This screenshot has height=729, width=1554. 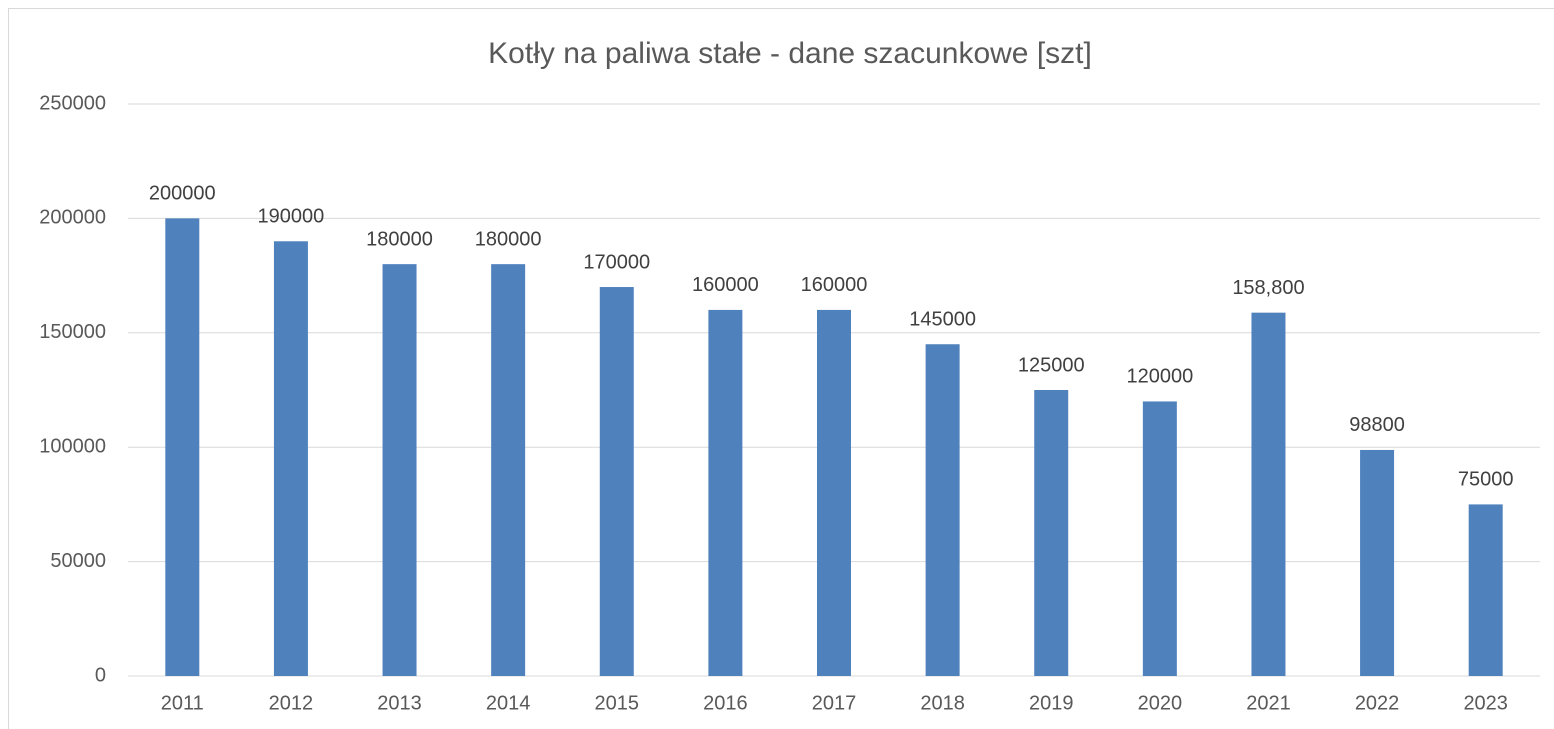 What do you see at coordinates (72, 103) in the screenshot?
I see `y-tick-label: 250000` at bounding box center [72, 103].